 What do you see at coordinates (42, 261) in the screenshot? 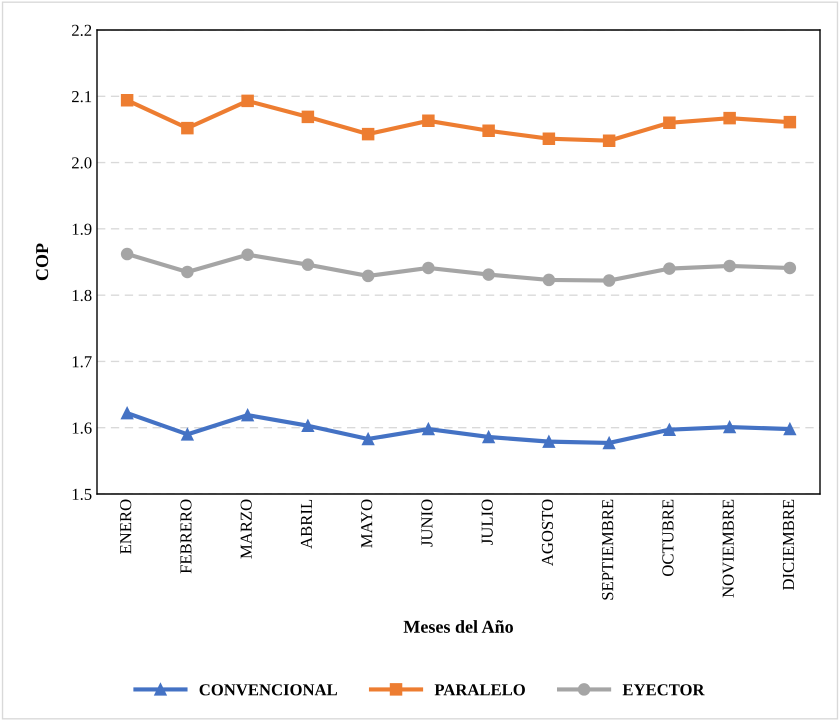
I see `y-axis-title: COP` at bounding box center [42, 261].